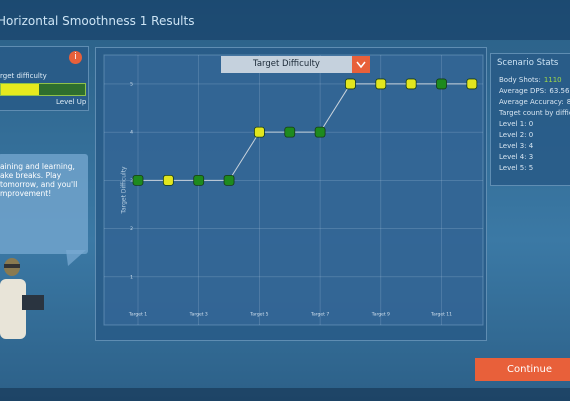 The height and width of the screenshot is (401, 570). I want to click on x-tick-label: Target 11, so click(441, 315).